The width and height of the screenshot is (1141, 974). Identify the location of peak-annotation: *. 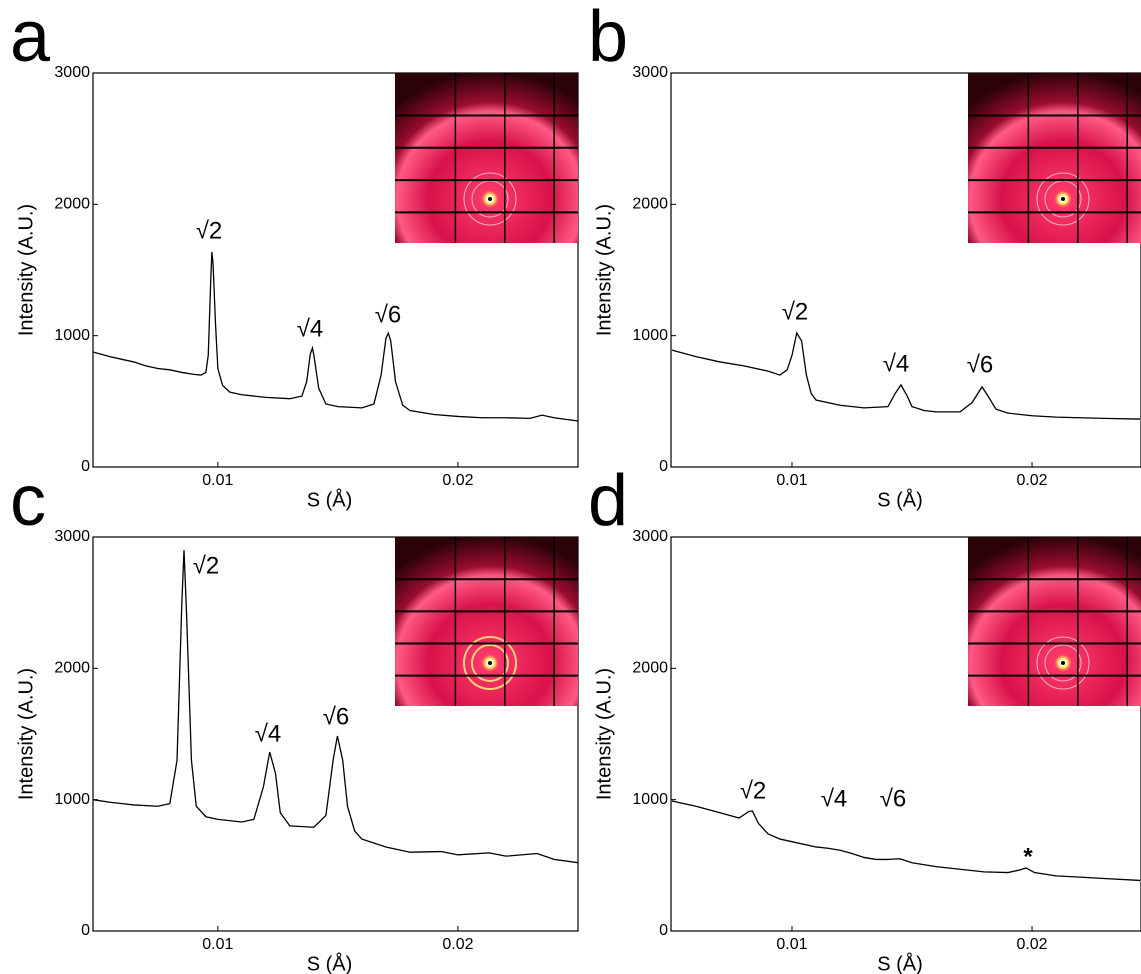
(1028, 856).